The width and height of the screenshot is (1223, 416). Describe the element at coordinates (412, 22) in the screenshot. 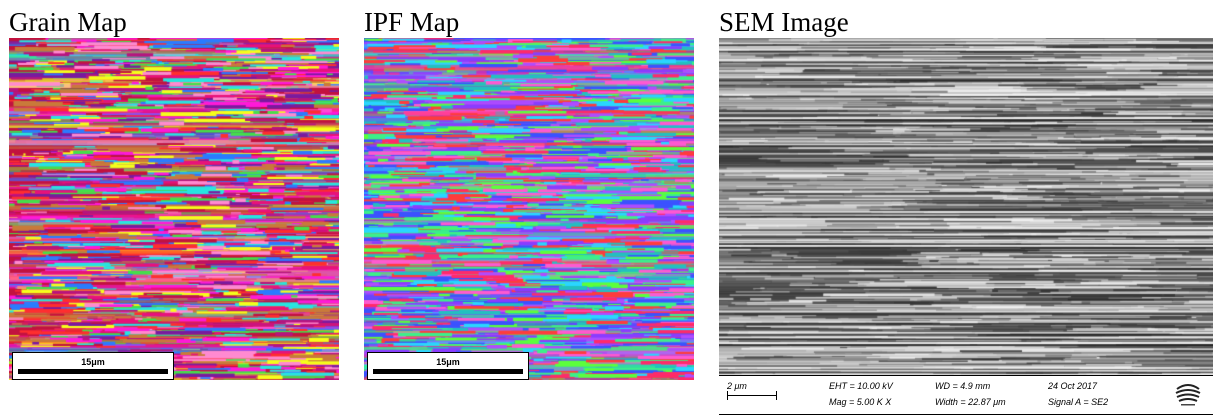

I see `ipf-map-title: IPF Map` at that location.